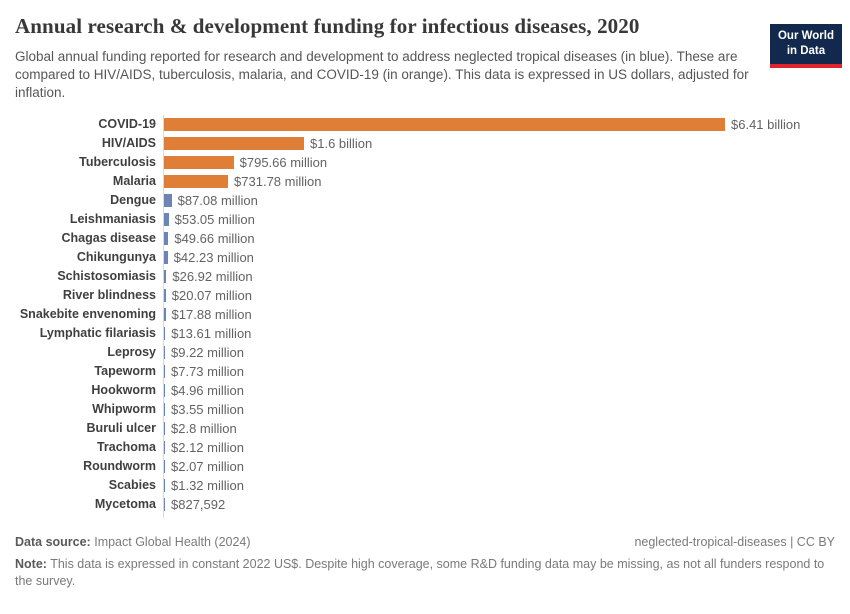  I want to click on chart-row: HIV/AIDS $1.6 billion, so click(432, 143).